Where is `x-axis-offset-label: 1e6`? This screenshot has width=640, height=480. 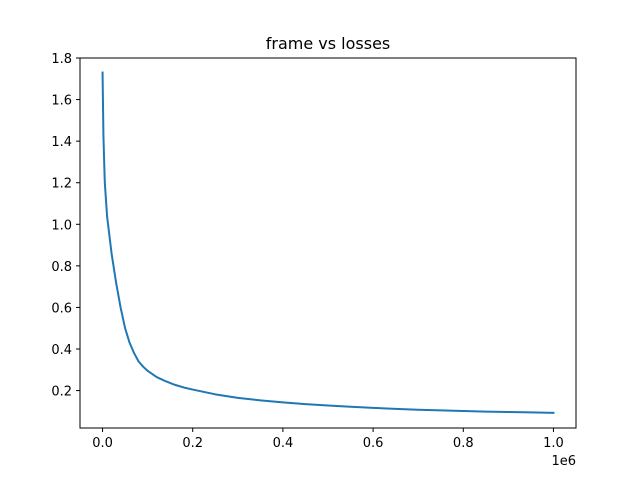
x-axis-offset-label: 1e6 is located at coordinates (563, 461).